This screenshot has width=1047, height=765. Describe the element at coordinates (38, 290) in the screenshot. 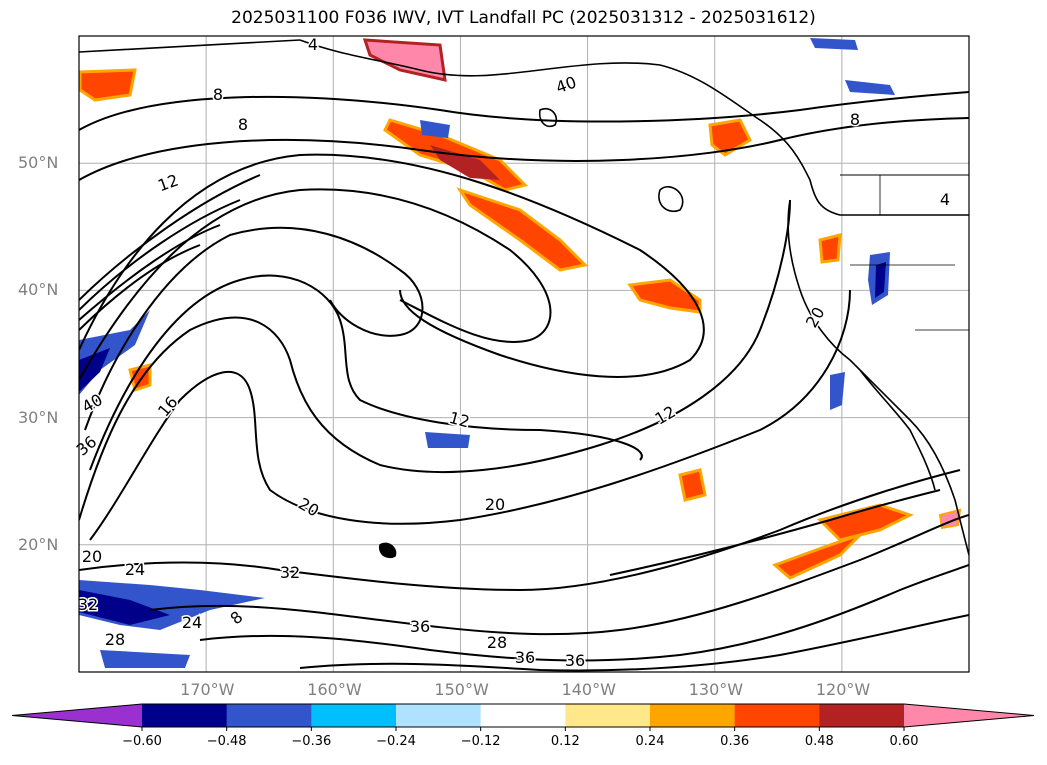

I see `lat-tick-label: 40°N` at that location.